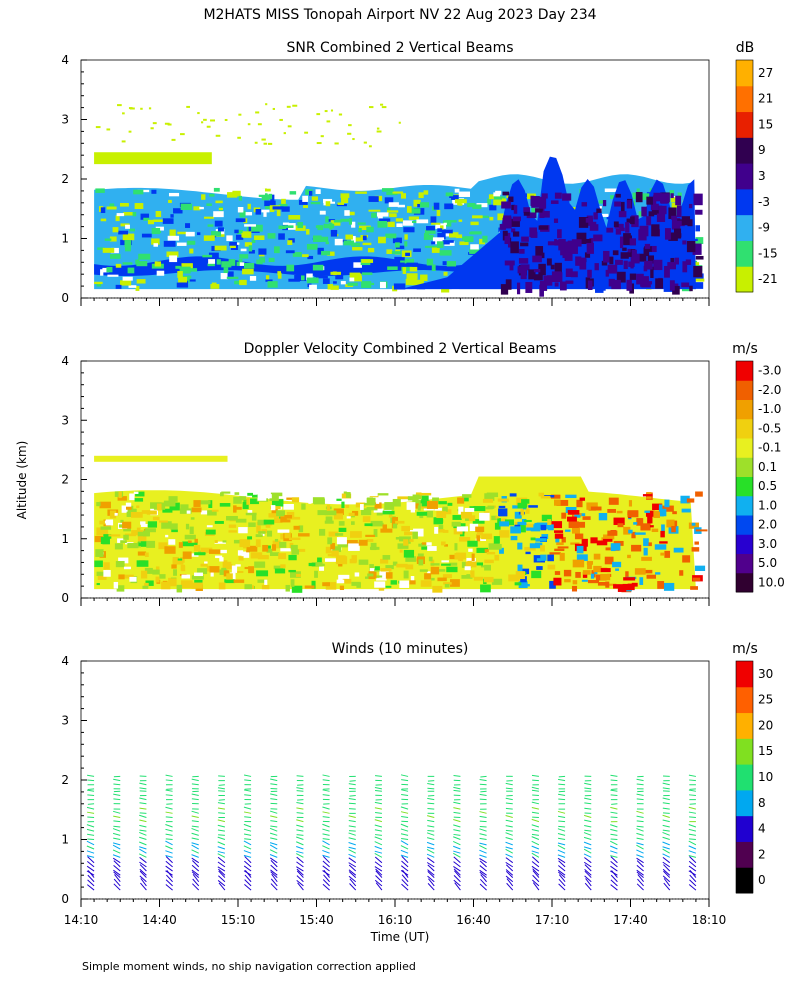 This screenshot has width=800, height=1000. Describe the element at coordinates (767, 467) in the screenshot. I see `doppler-colorbar-label: 0.1` at that location.